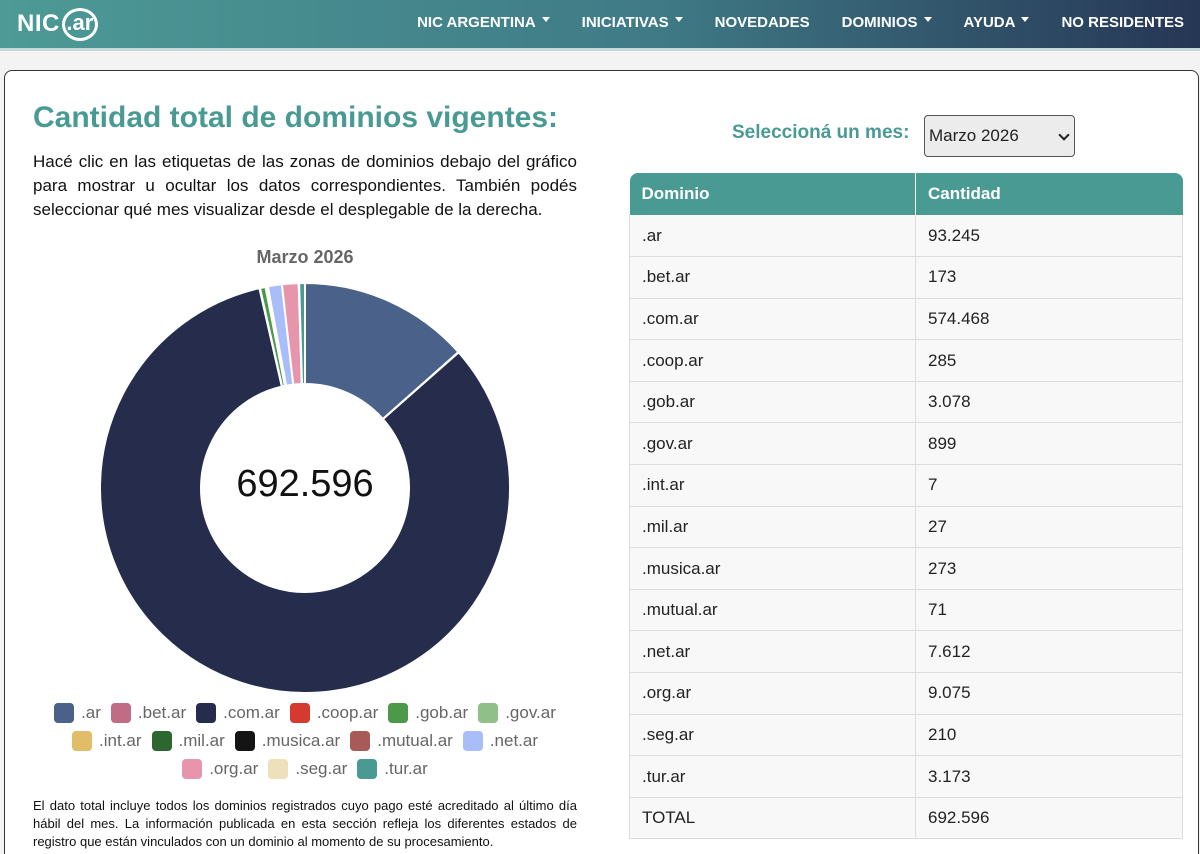 This screenshot has height=854, width=1200. I want to click on table-row: TOTAL 692.596, so click(906, 818).